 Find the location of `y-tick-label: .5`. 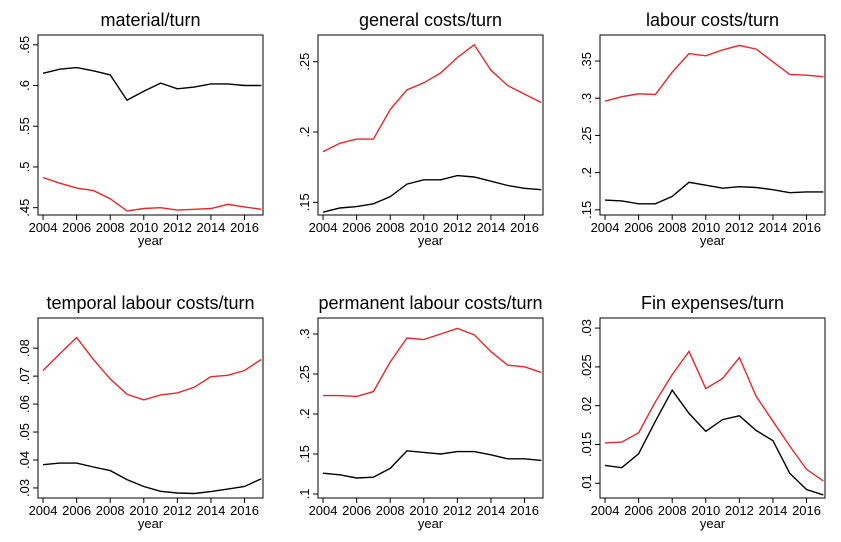

y-tick-label: .5 is located at coordinates (24, 167).